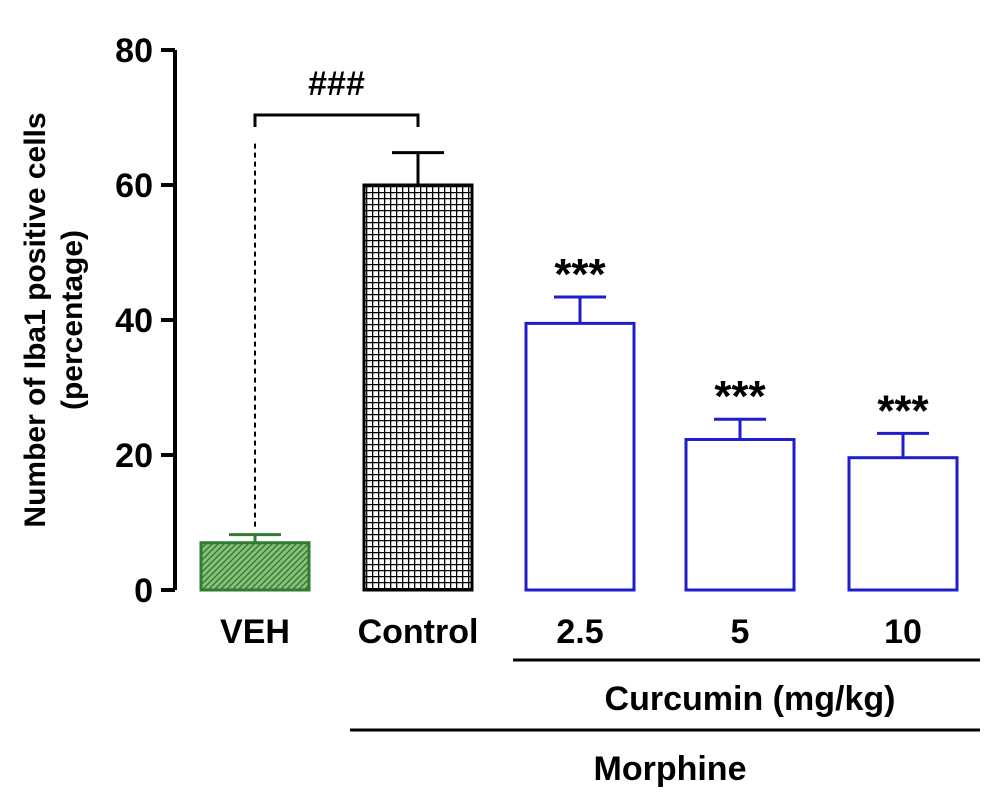  I want to click on bar-VEH, so click(255, 566).